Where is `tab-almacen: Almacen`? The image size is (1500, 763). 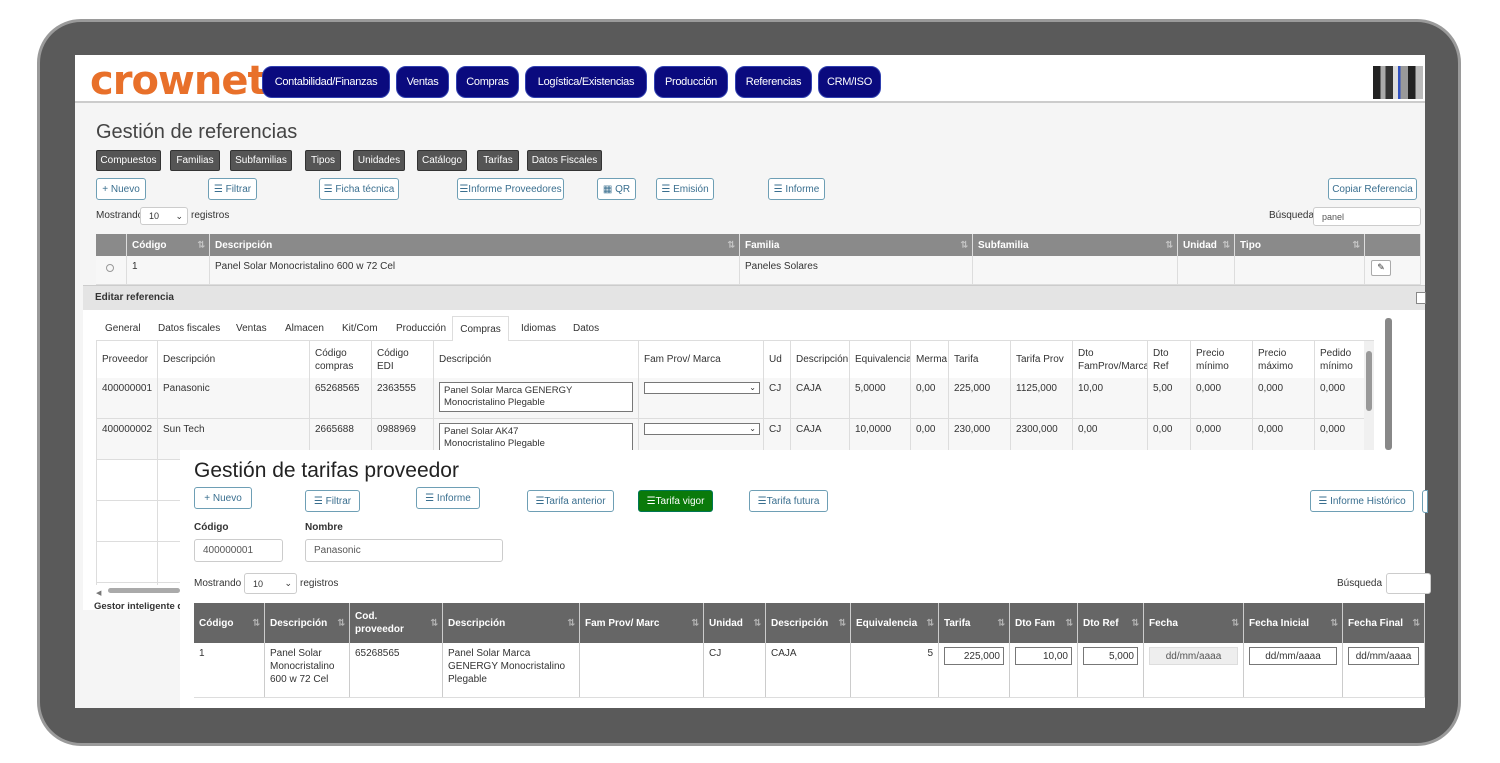 tab-almacen: Almacen is located at coordinates (304, 328).